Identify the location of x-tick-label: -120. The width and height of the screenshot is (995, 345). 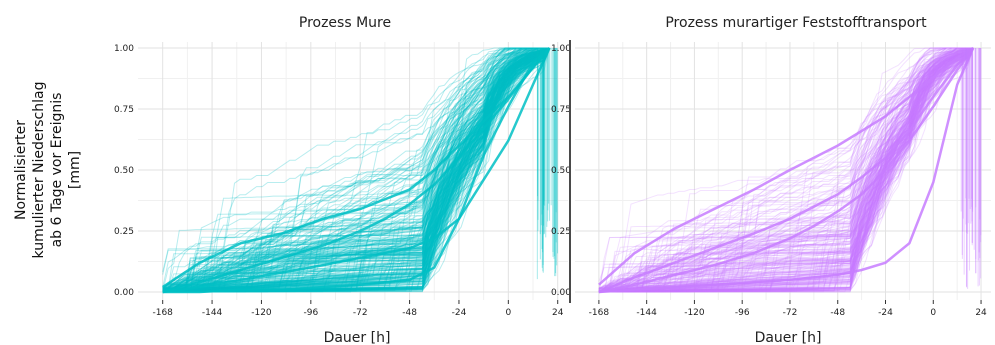
(694, 313).